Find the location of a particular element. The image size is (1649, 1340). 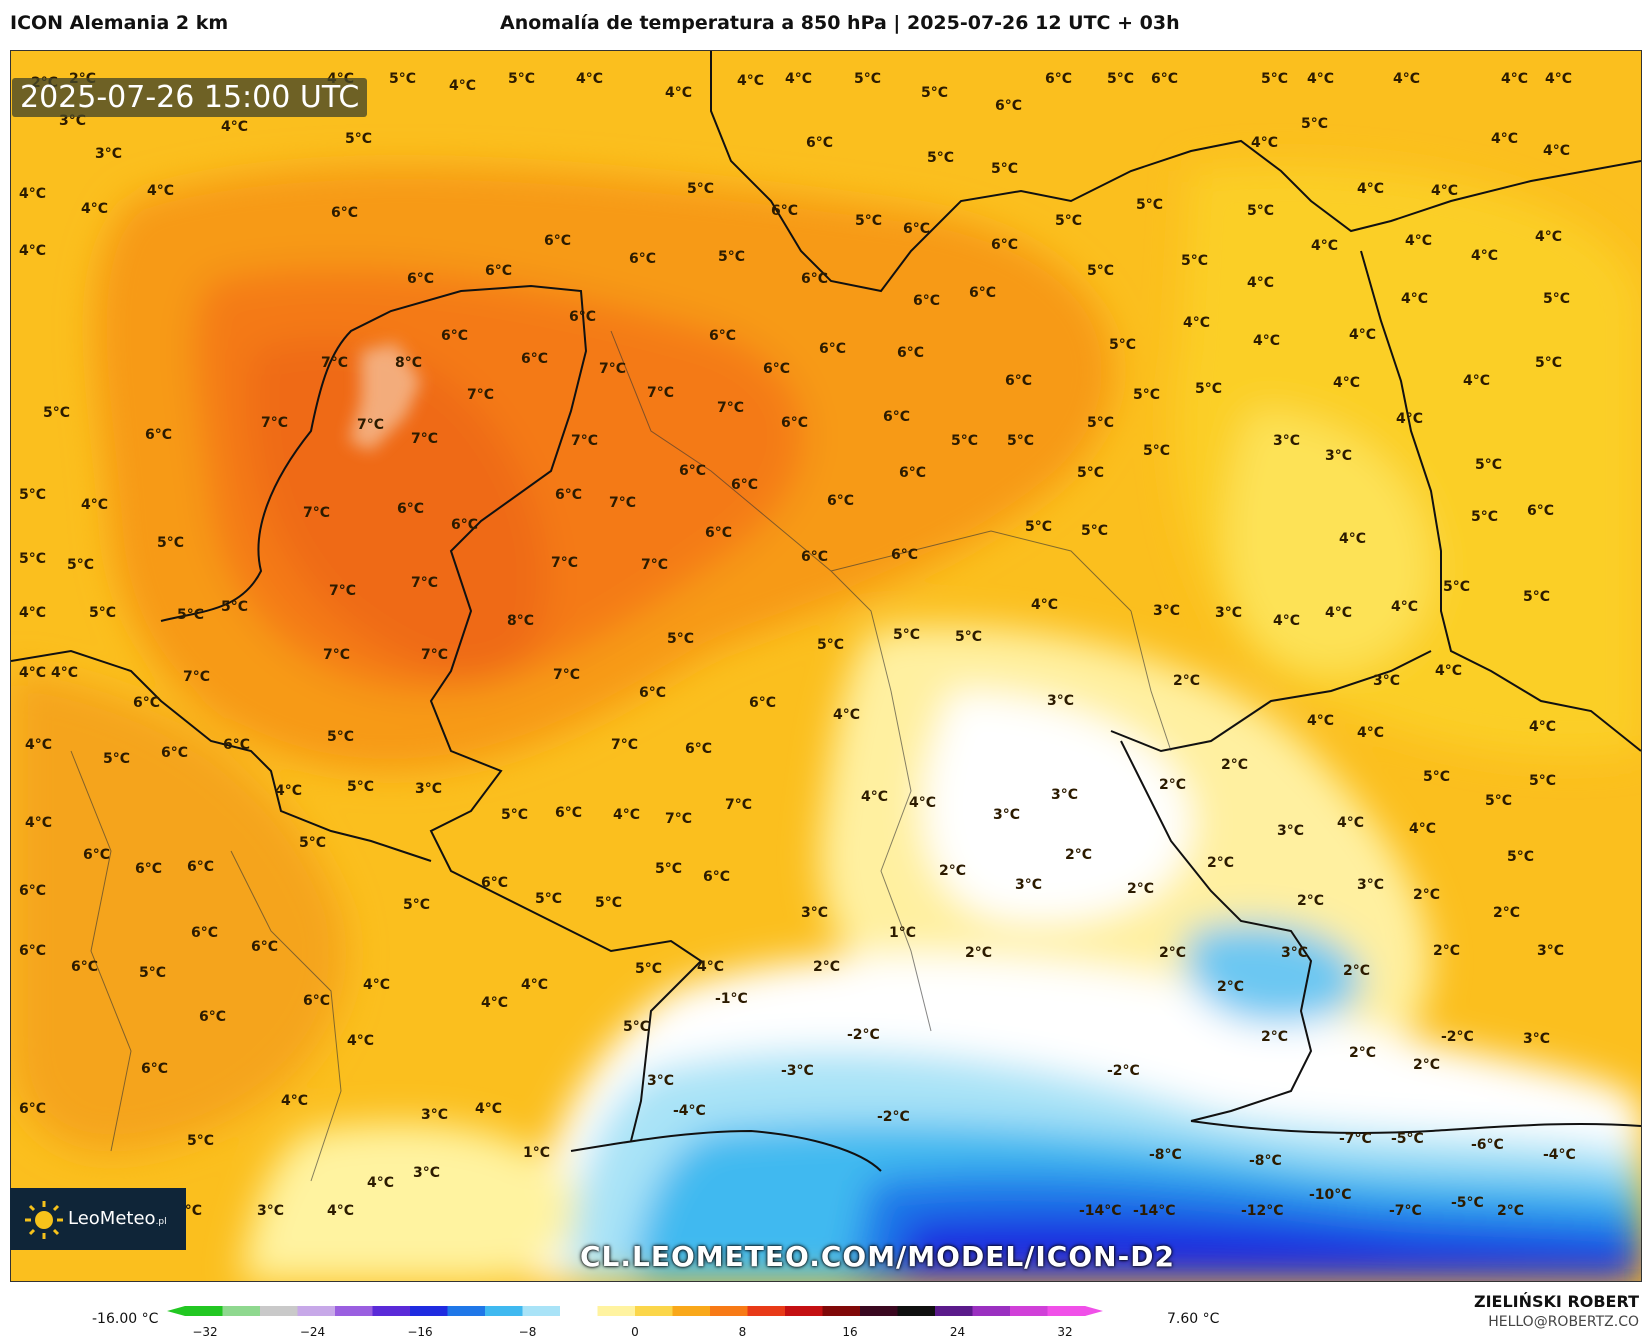

scale-left-arrow is located at coordinates (176, 1311).